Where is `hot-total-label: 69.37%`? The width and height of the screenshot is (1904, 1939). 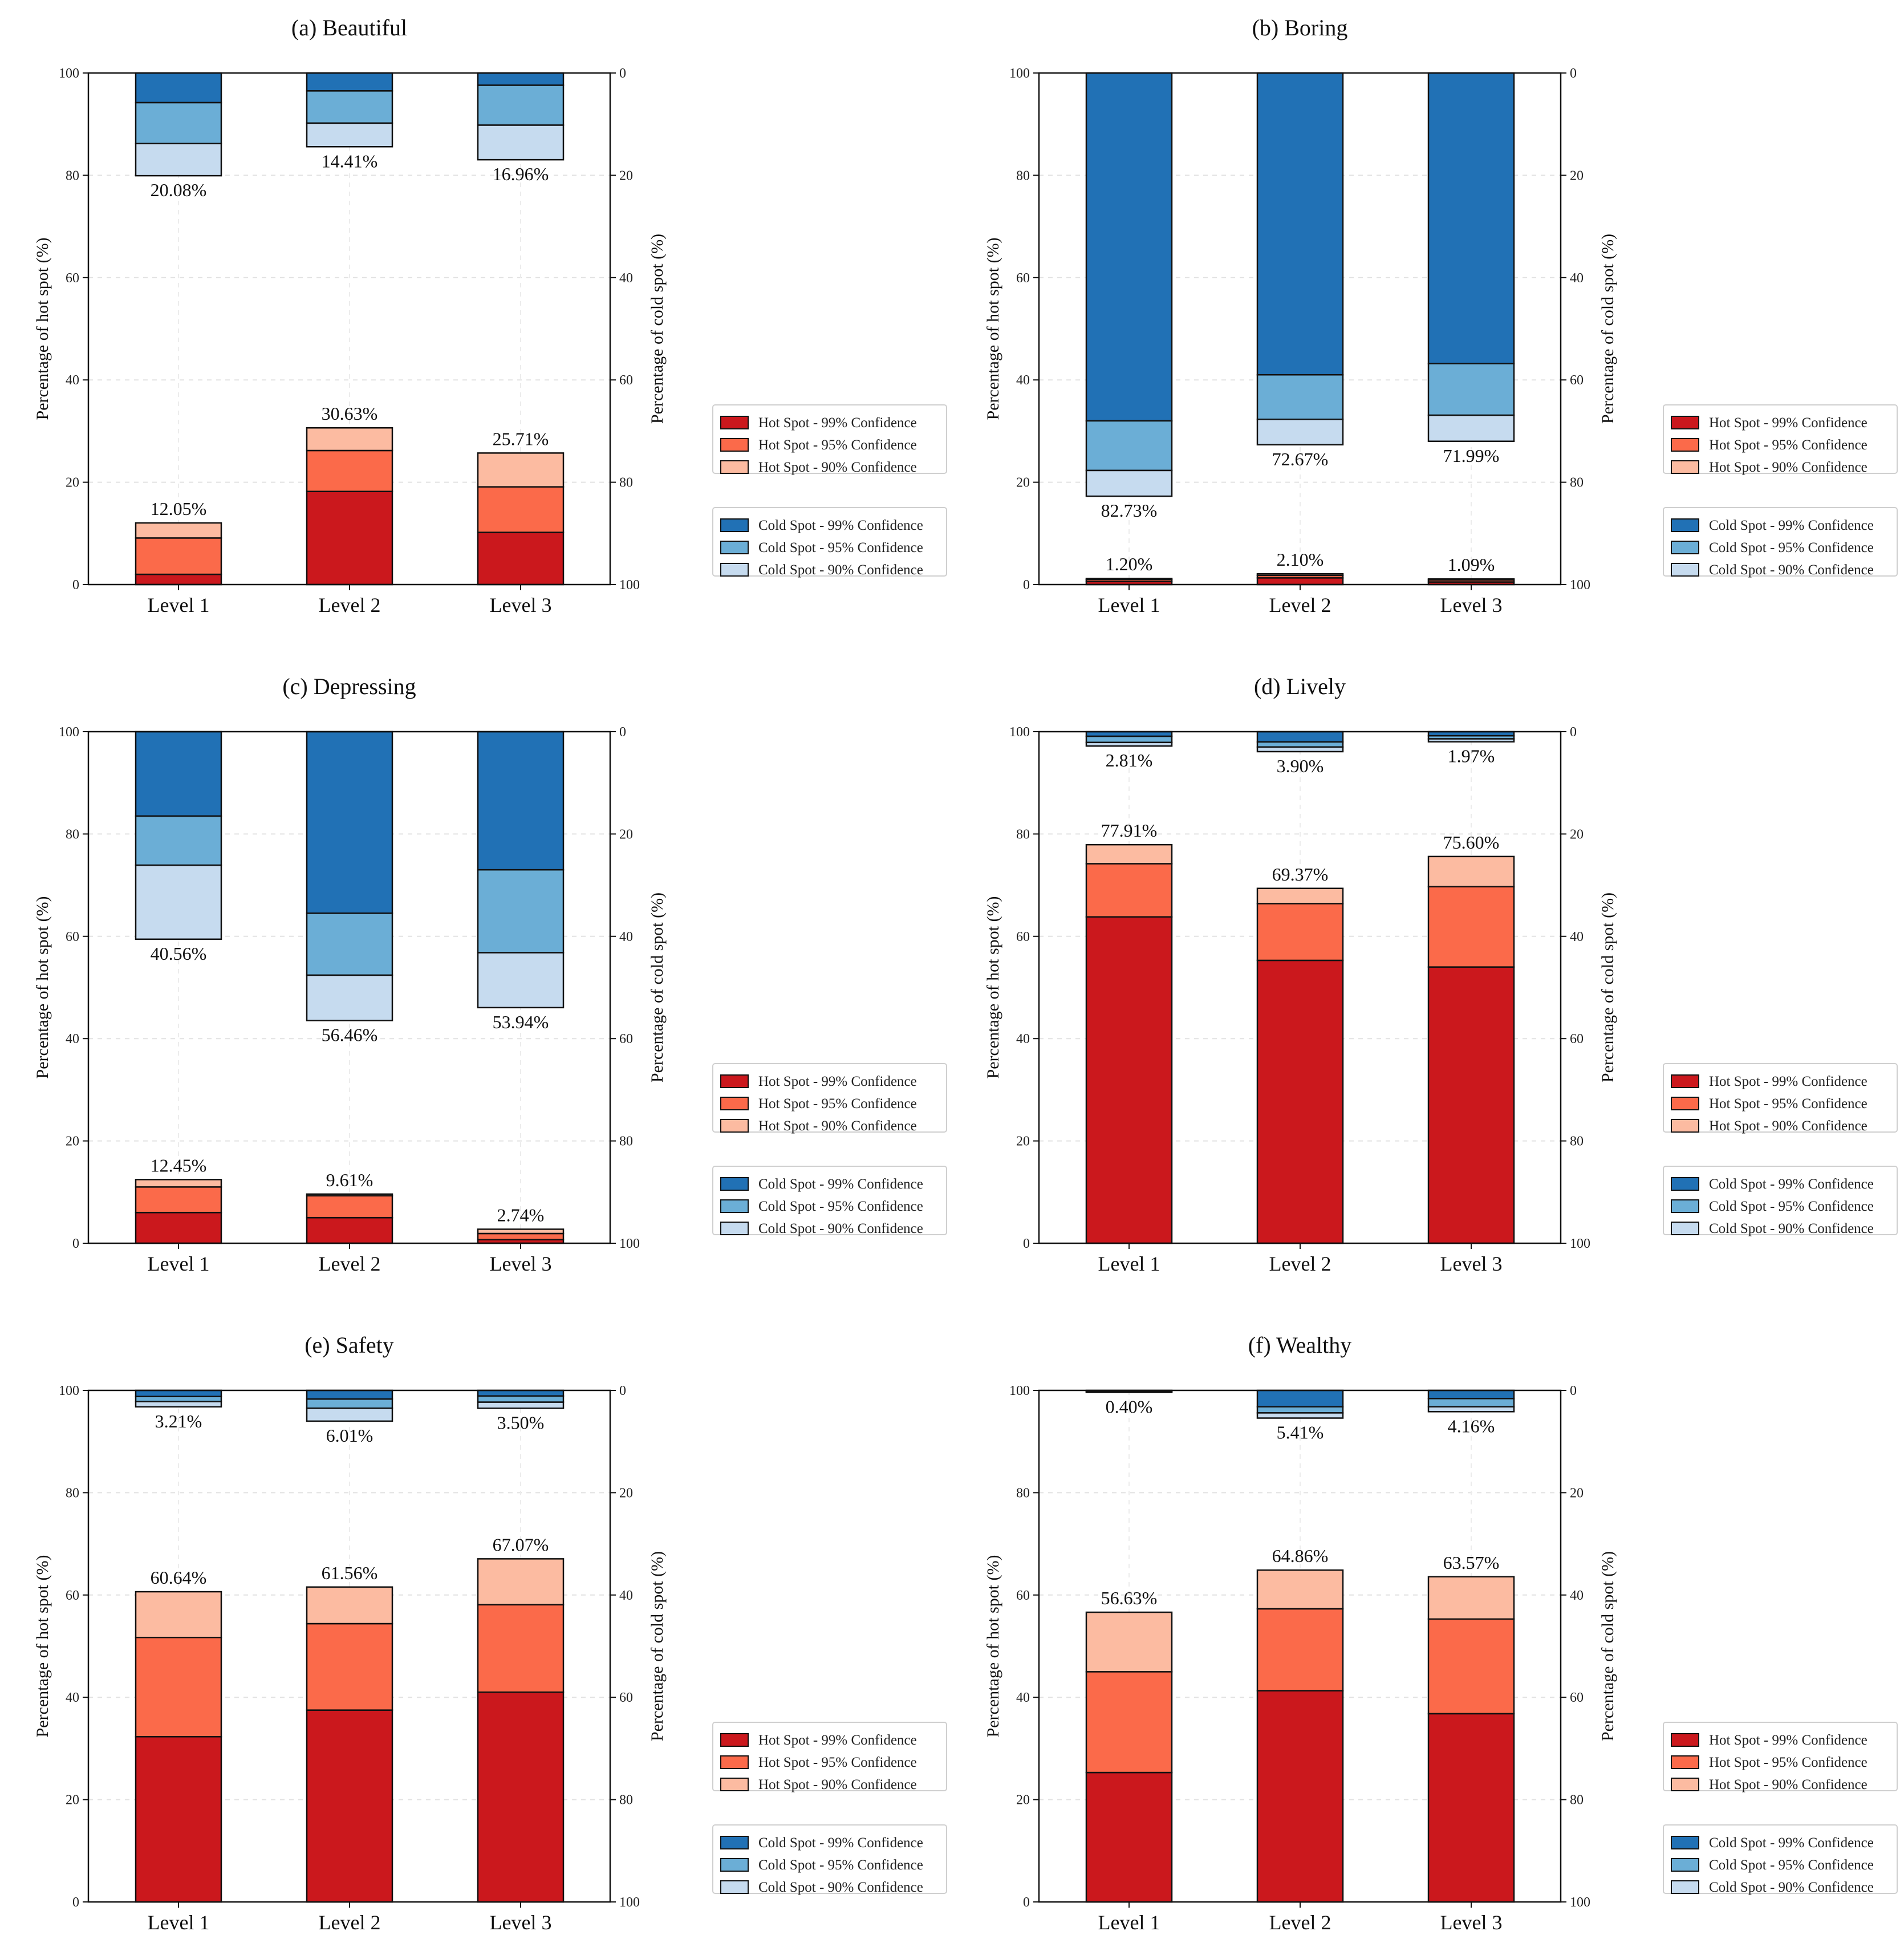
hot-total-label: 69.37% is located at coordinates (1300, 874).